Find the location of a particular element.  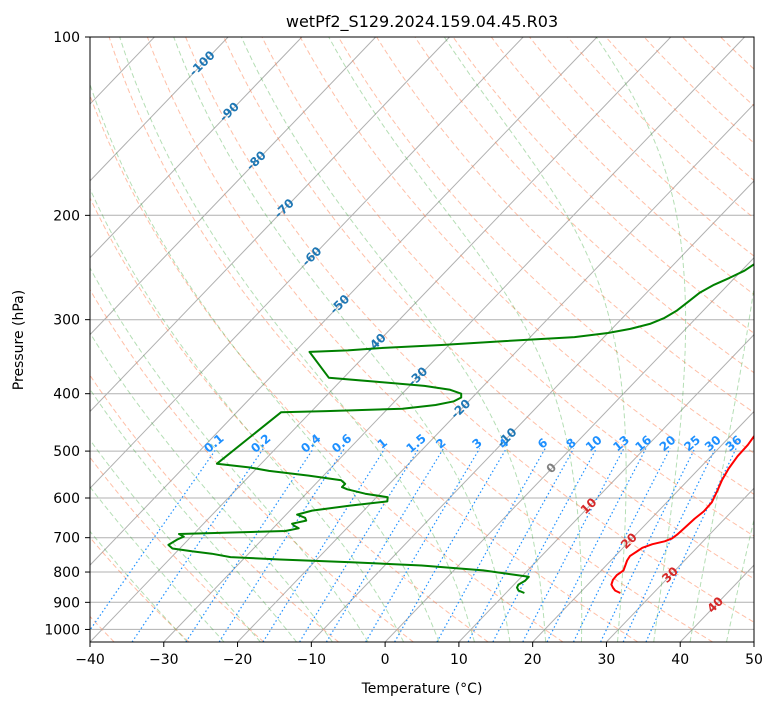

x-tick-label: 0 is located at coordinates (385, 660).